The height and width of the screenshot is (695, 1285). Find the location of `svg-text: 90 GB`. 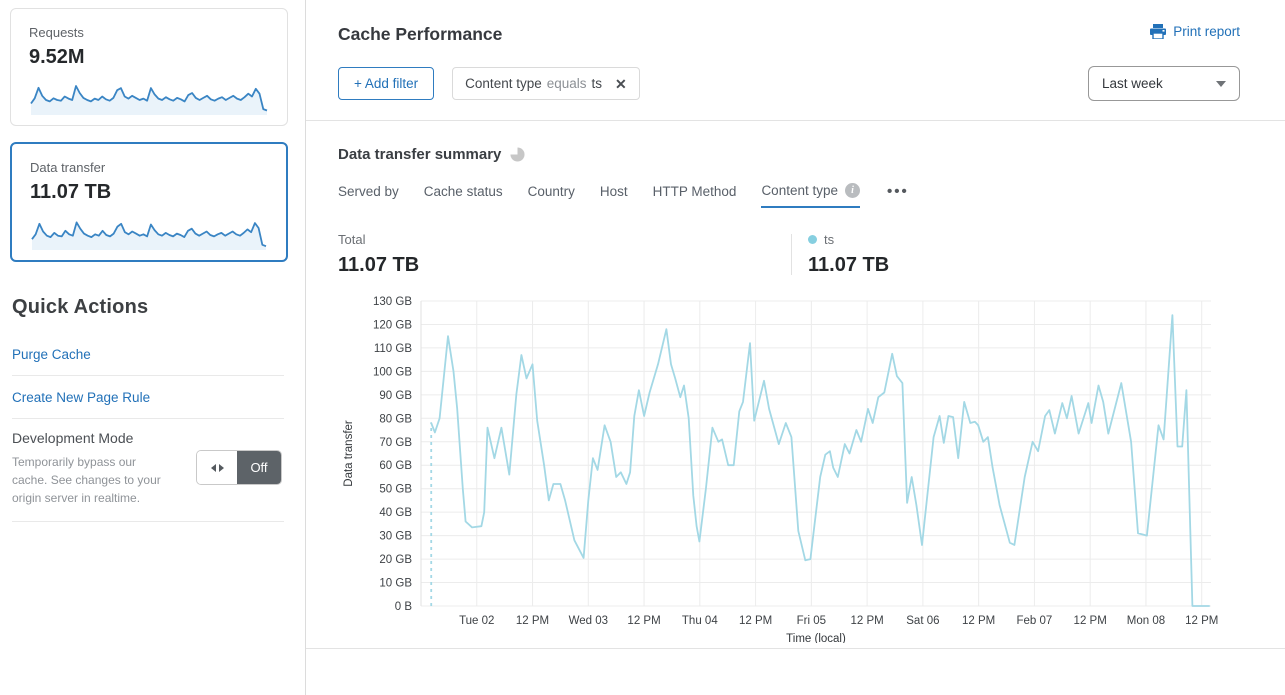

svg-text: 90 GB is located at coordinates (395, 396).